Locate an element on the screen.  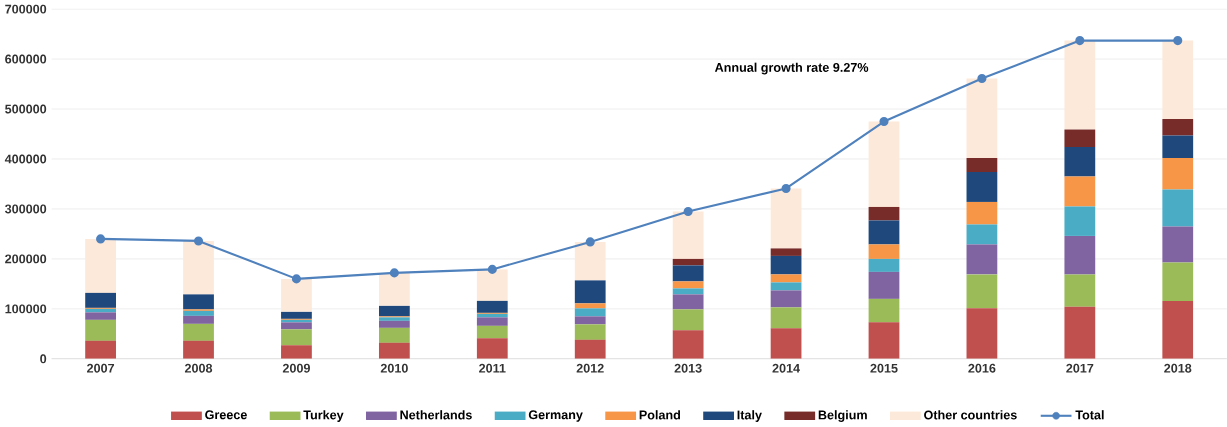
legend-label: Germany is located at coordinates (555, 416).